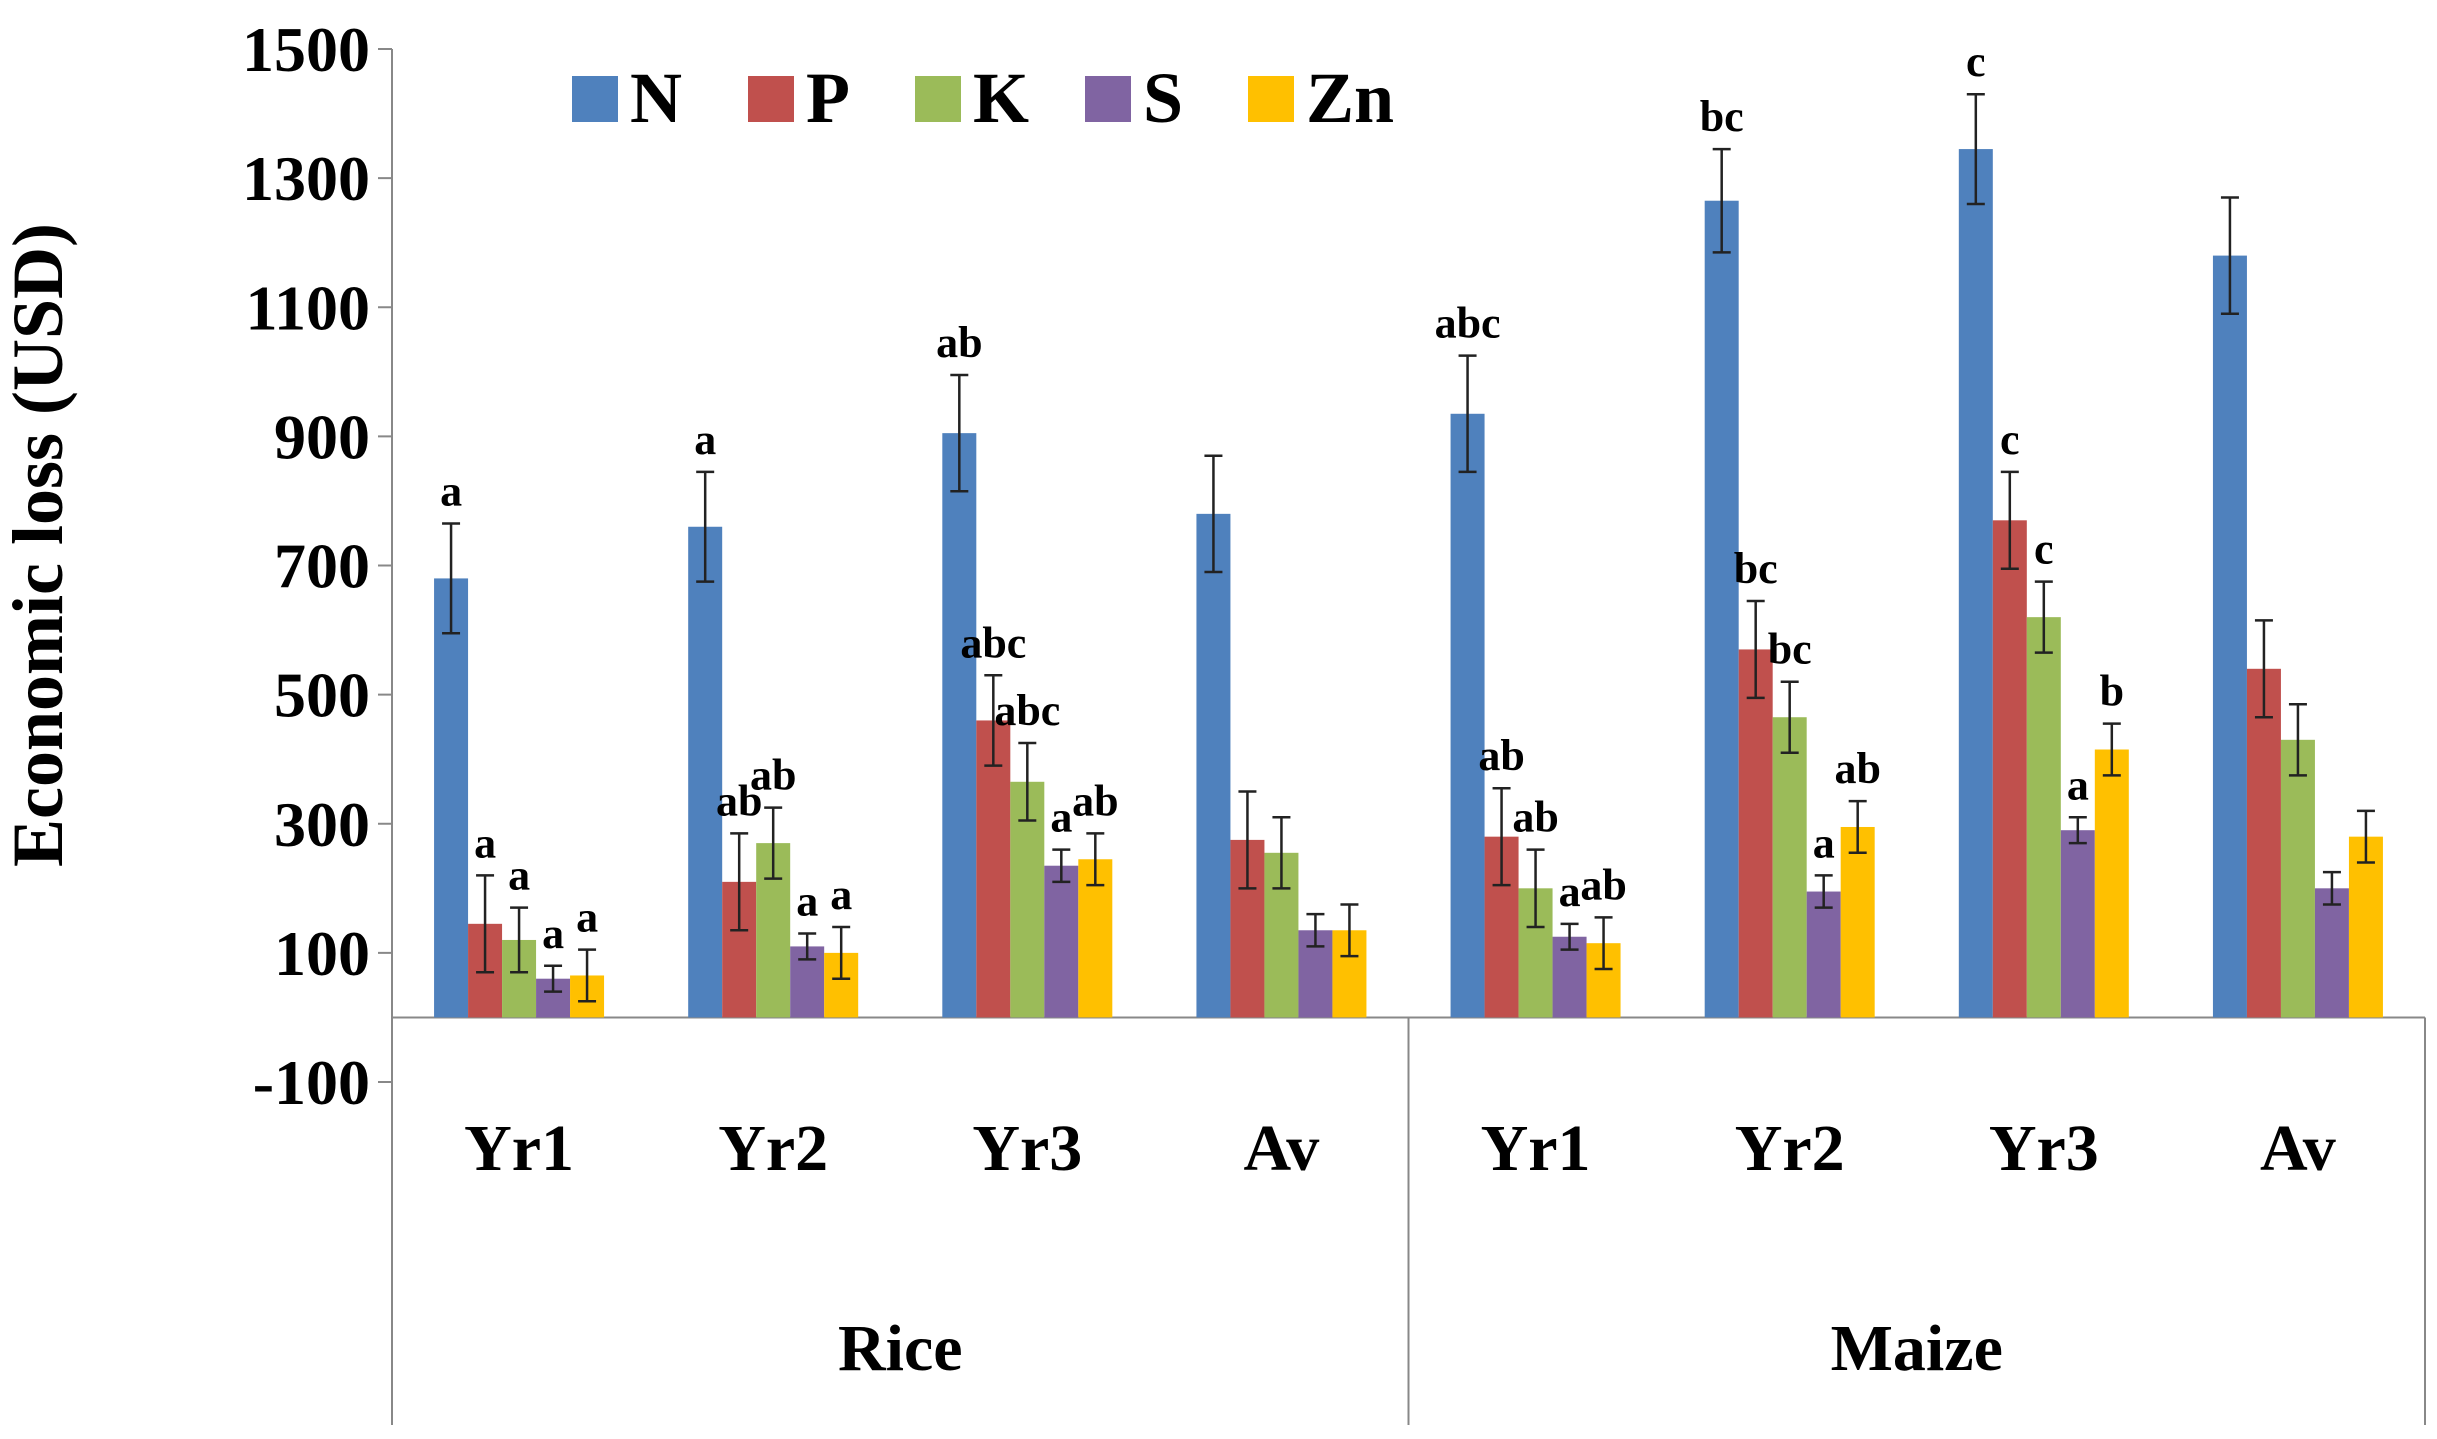 The height and width of the screenshot is (1439, 2437). Describe the element at coordinates (308, 307) in the screenshot. I see `y-tick-label: 1100` at that location.